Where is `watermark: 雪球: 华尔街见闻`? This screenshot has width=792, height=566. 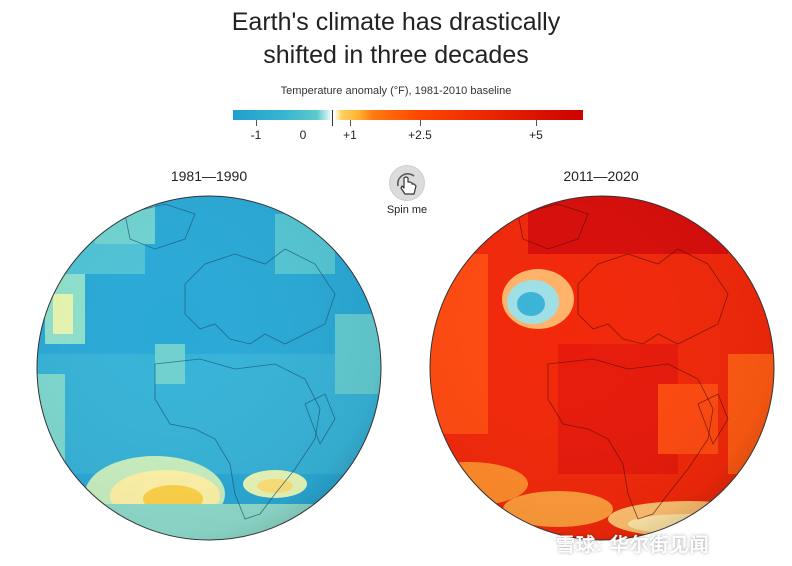 watermark: 雪球: 华尔街见闻 is located at coordinates (633, 545).